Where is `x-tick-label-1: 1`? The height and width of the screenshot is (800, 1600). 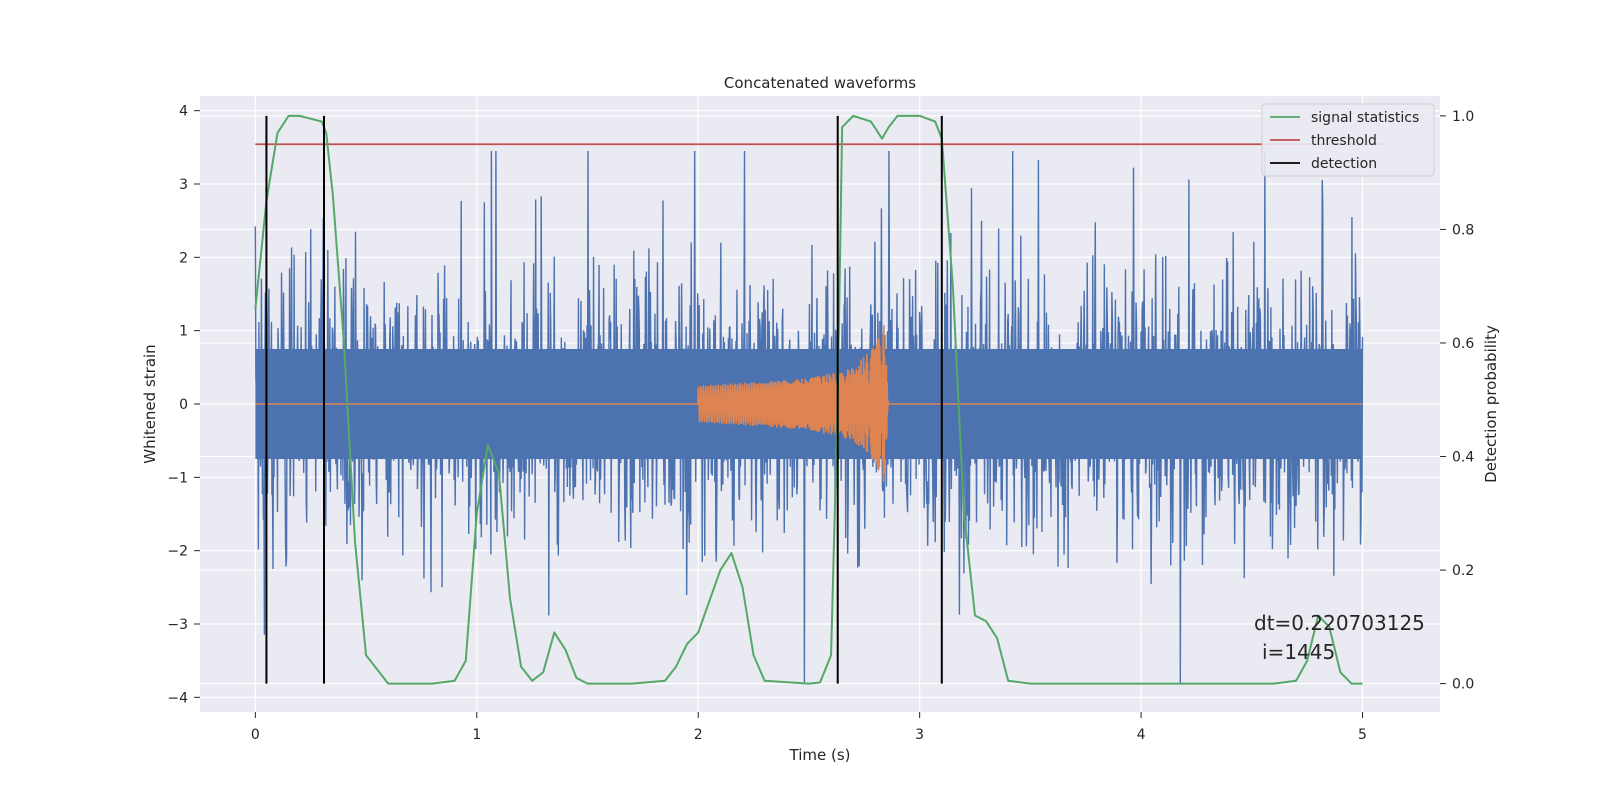 x-tick-label-1: 1 is located at coordinates (476, 735).